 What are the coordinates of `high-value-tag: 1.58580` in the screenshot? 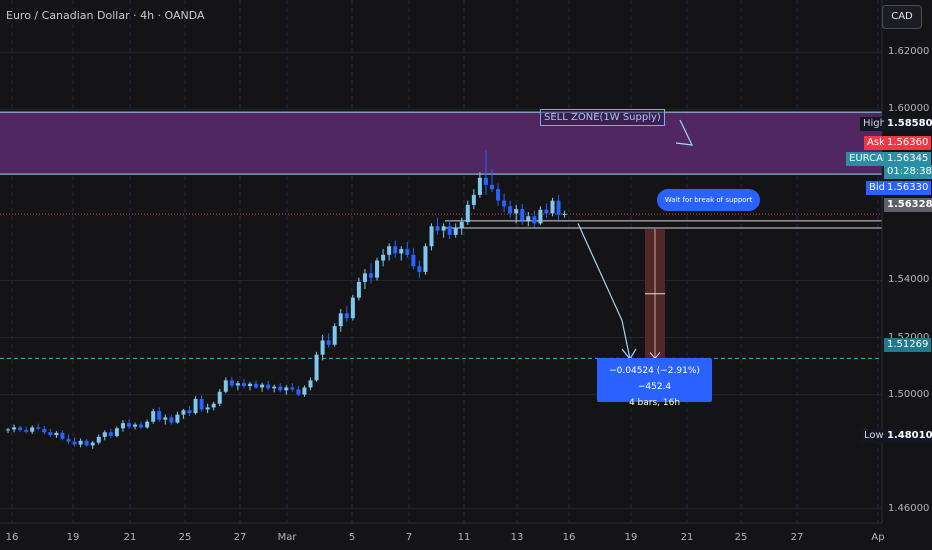 It's located at (908, 124).